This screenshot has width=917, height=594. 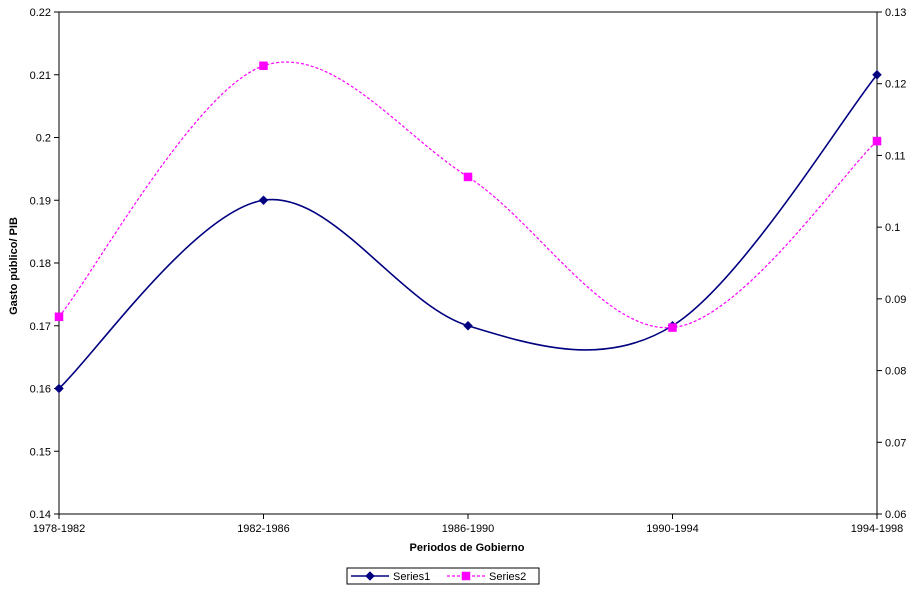 What do you see at coordinates (14, 266) in the screenshot?
I see `y-axis-title: Gasto público/ PIB` at bounding box center [14, 266].